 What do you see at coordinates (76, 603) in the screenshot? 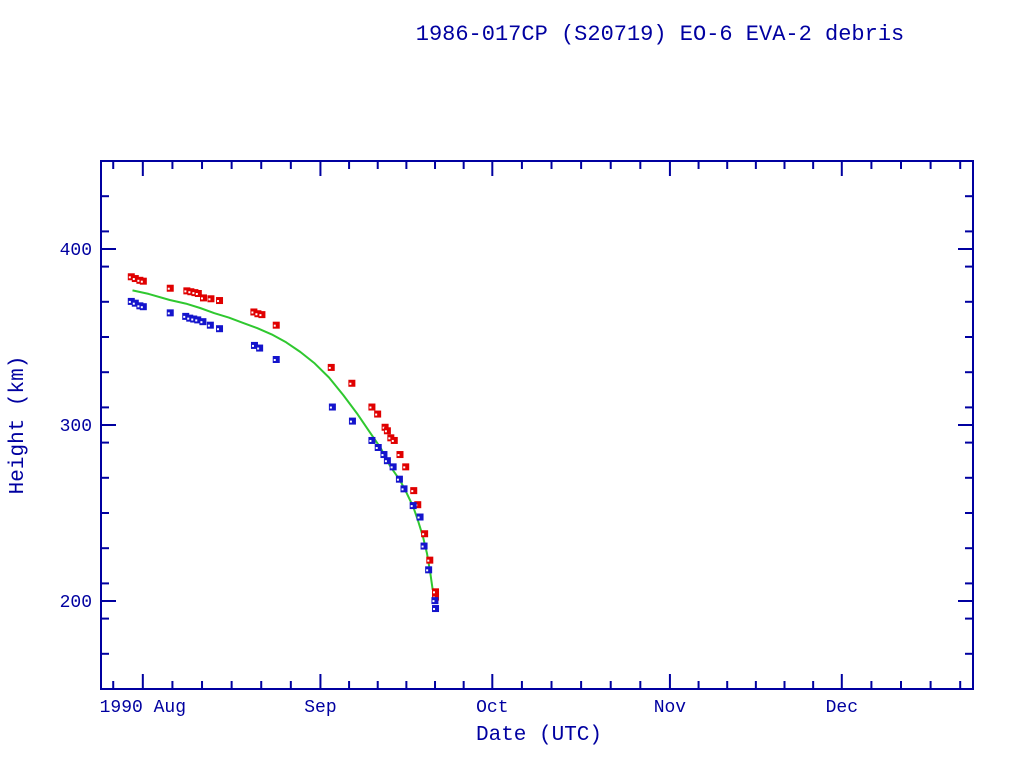
I see `y-tick-label: 200` at bounding box center [76, 603].